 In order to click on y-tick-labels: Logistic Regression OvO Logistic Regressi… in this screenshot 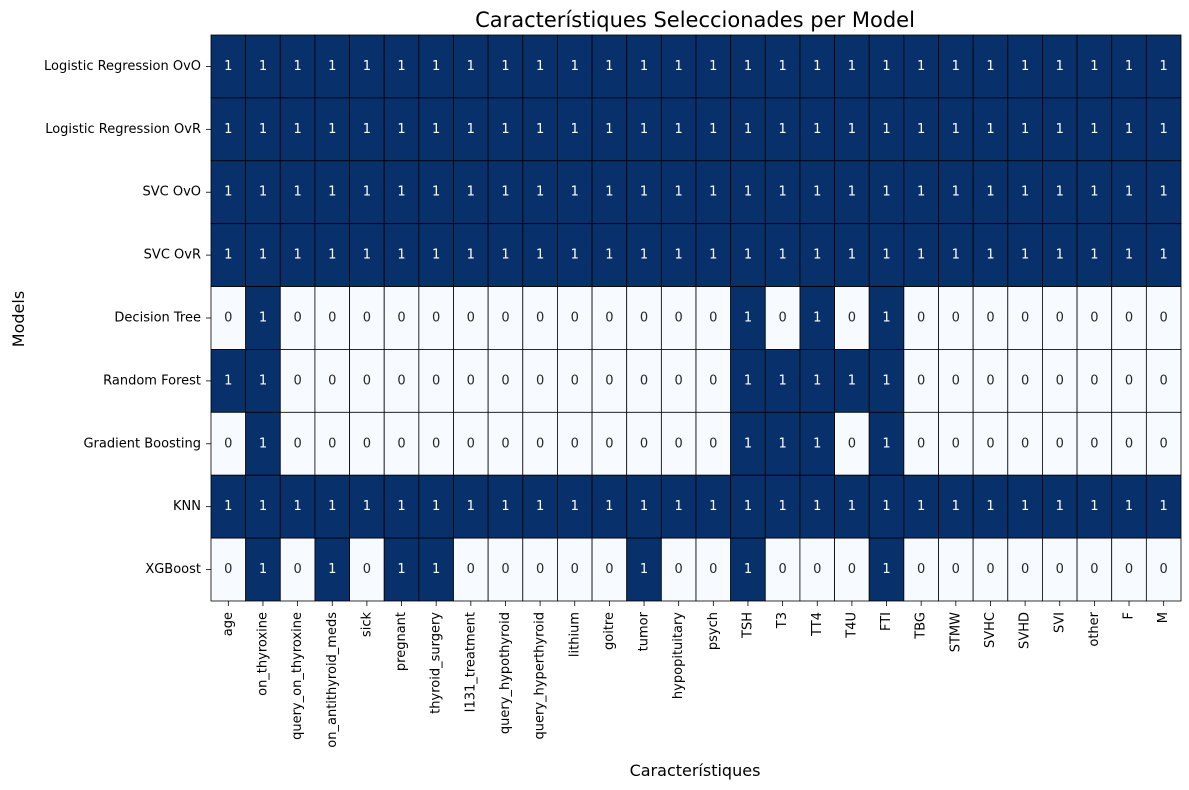, I will do `click(127, 318)`.